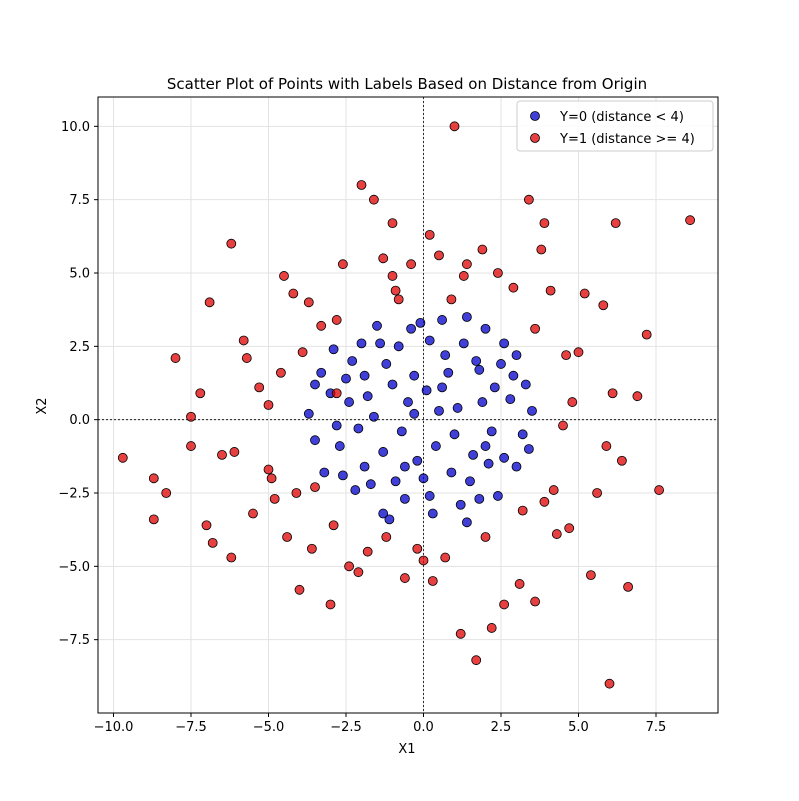 Image resolution: width=799 pixels, height=801 pixels. Describe the element at coordinates (74, 640) in the screenshot. I see `y-tick-label: −7.5` at that location.